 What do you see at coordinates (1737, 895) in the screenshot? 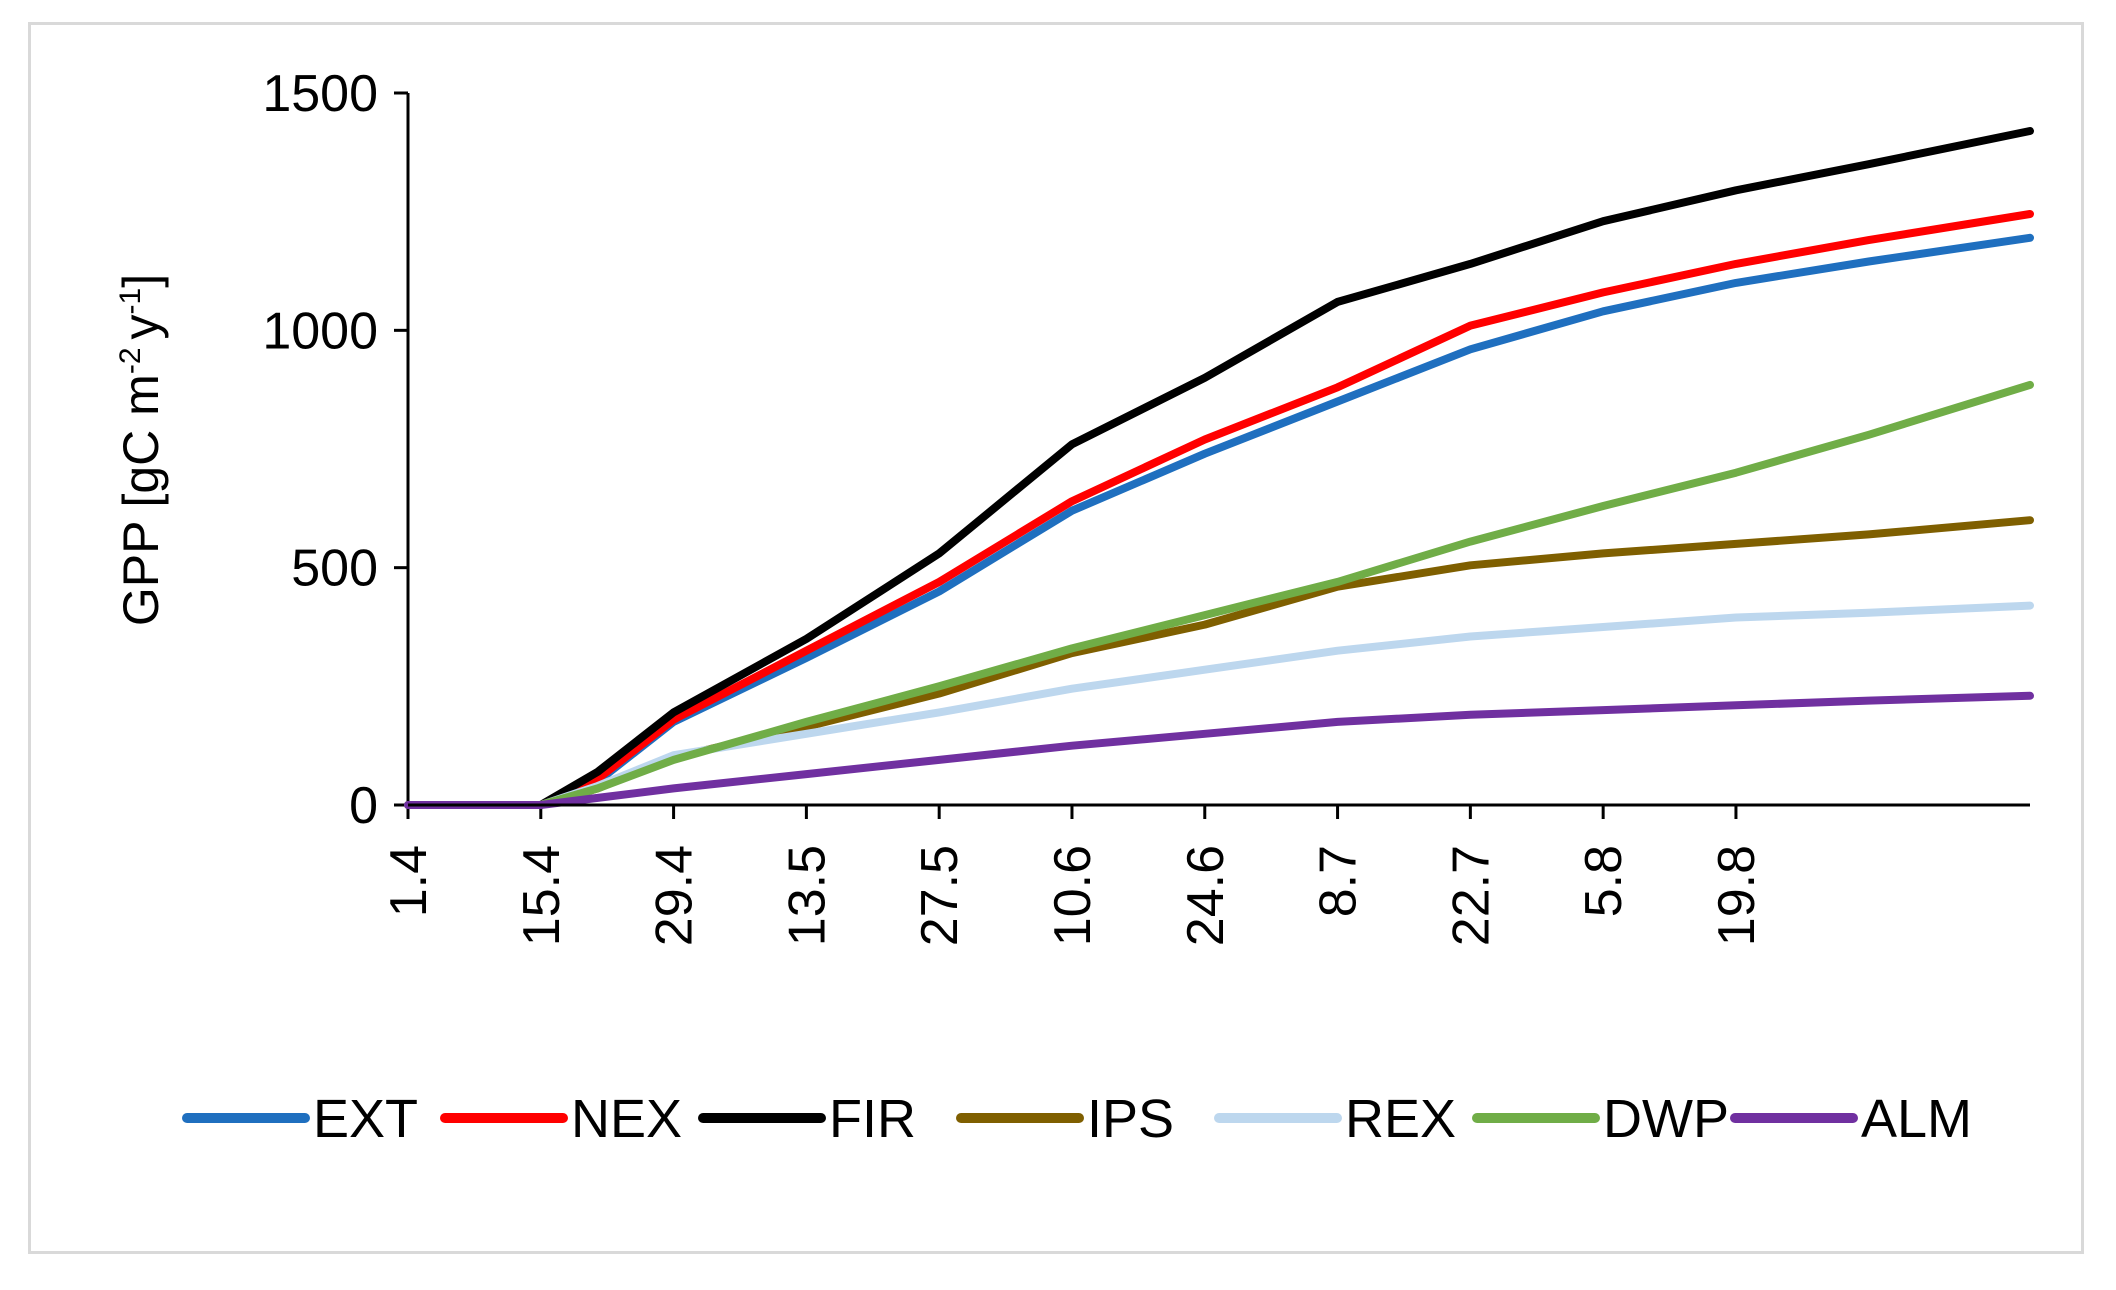
I see `x-tick-label: 19.8` at bounding box center [1737, 895].